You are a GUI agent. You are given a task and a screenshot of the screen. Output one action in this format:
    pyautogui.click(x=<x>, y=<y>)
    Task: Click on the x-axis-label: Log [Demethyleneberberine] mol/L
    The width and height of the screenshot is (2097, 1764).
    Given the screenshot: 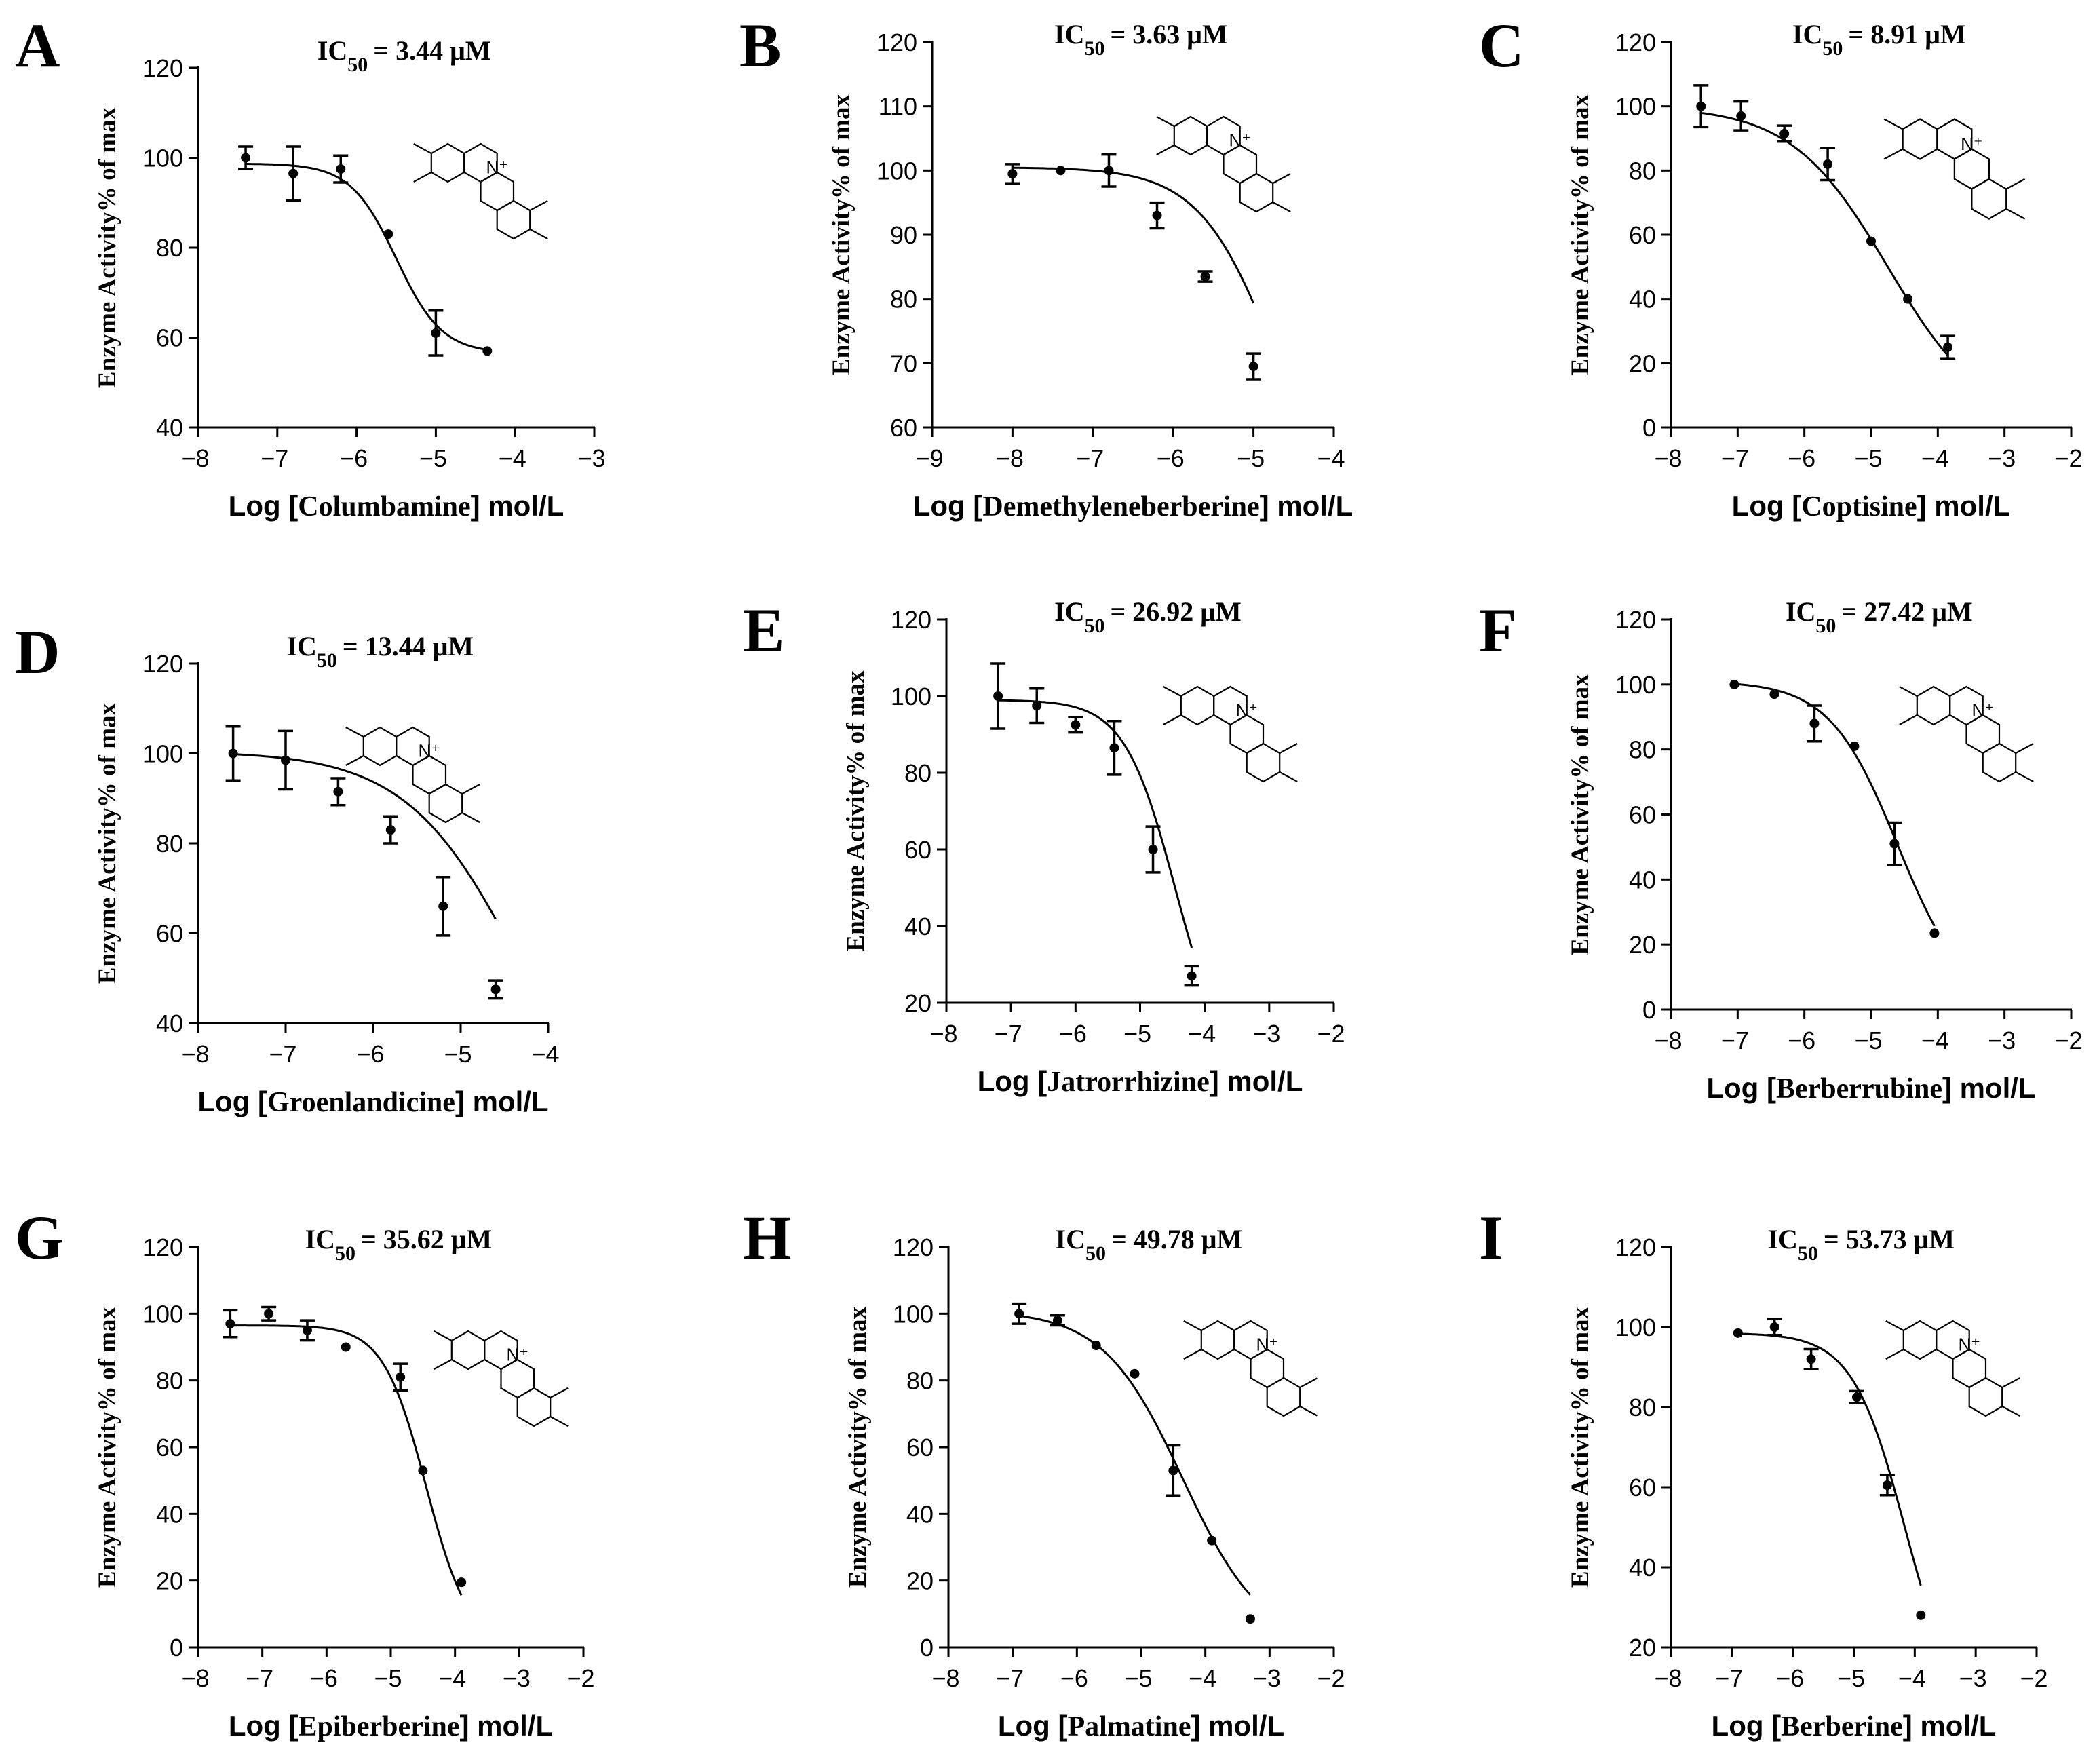 What is the action you would take?
    pyautogui.click(x=1133, y=506)
    